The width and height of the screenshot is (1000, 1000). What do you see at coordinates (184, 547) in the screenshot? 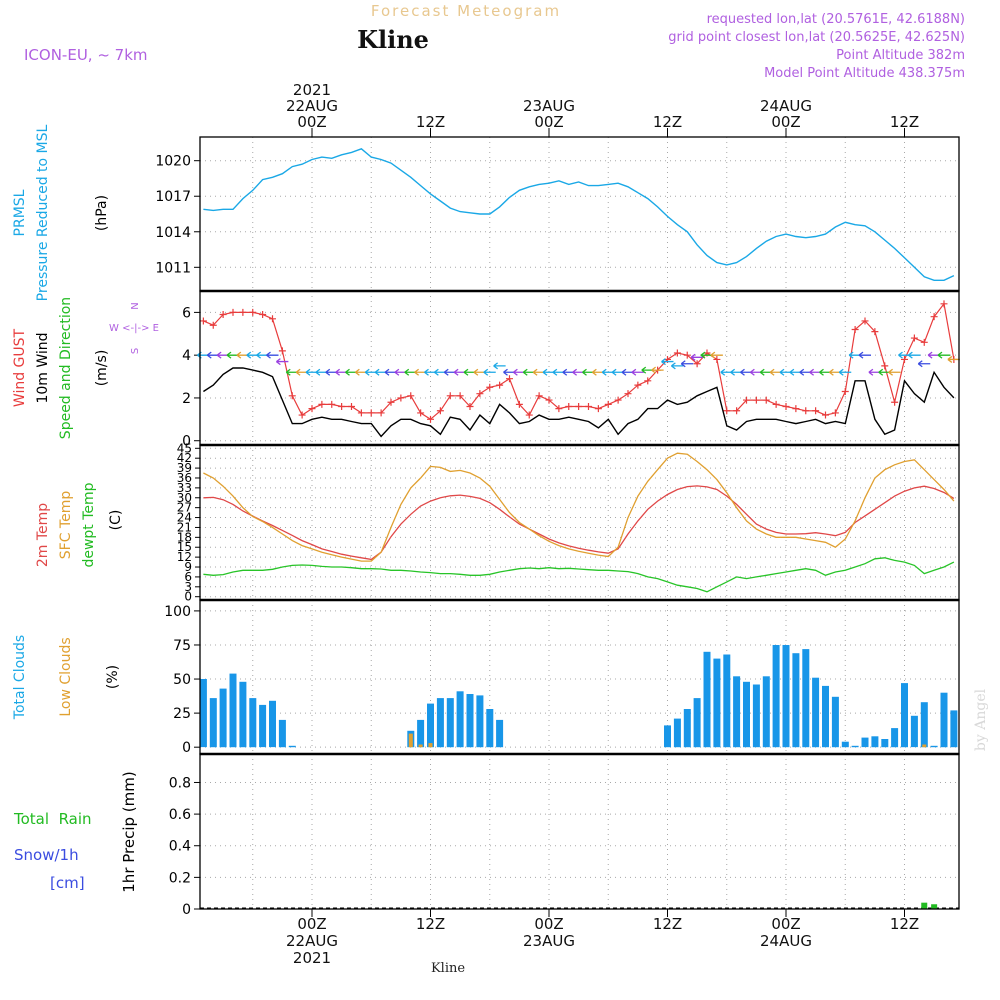
I see `y-tick-label: 15` at bounding box center [184, 547].